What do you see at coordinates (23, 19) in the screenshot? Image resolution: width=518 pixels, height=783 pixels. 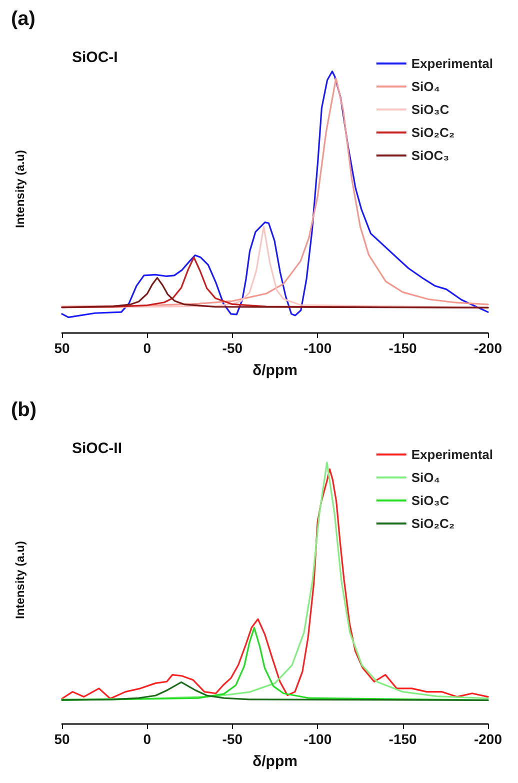 I see `chart-title: (a)` at bounding box center [23, 19].